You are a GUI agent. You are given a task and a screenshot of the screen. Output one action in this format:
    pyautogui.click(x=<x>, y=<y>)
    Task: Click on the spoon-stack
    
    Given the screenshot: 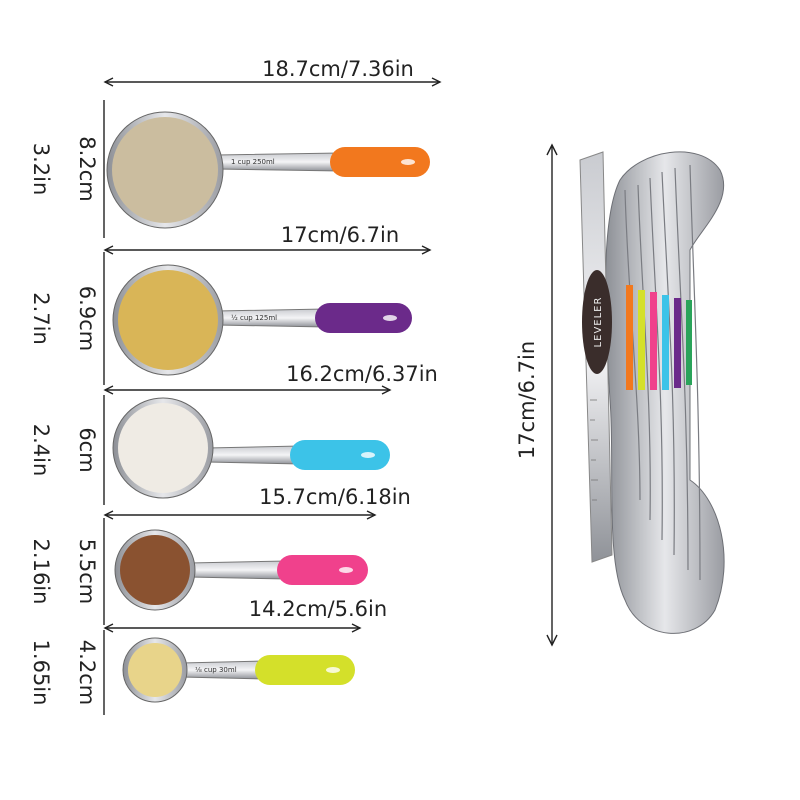 What is the action you would take?
    pyautogui.click(x=665, y=392)
    